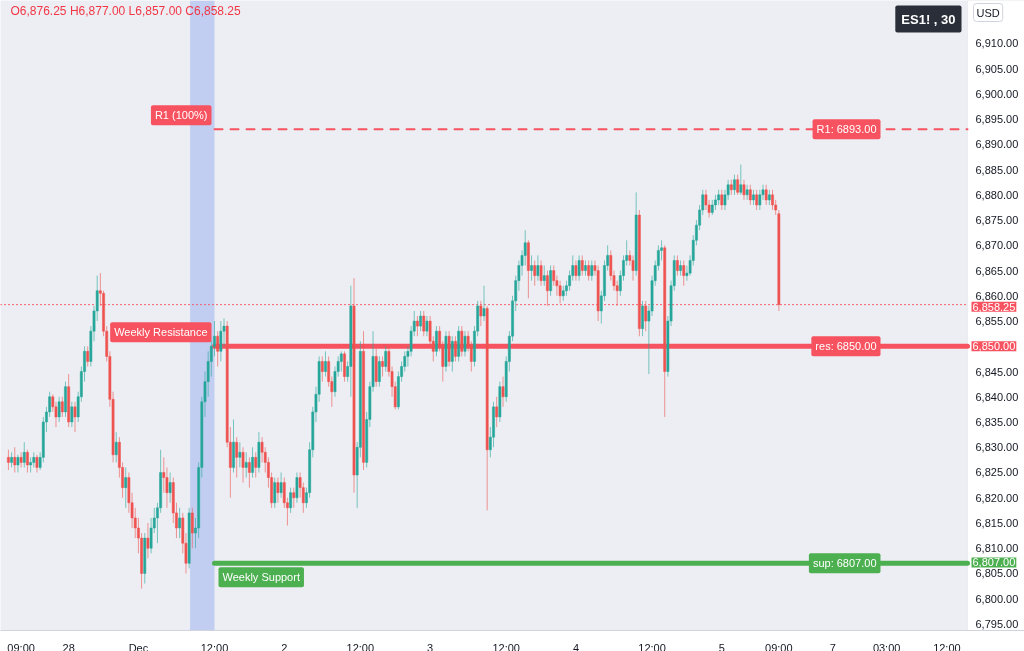 Image resolution: width=1024 pixels, height=651 pixels. I want to click on y-tick-label: 6,905.00, so click(997, 68).